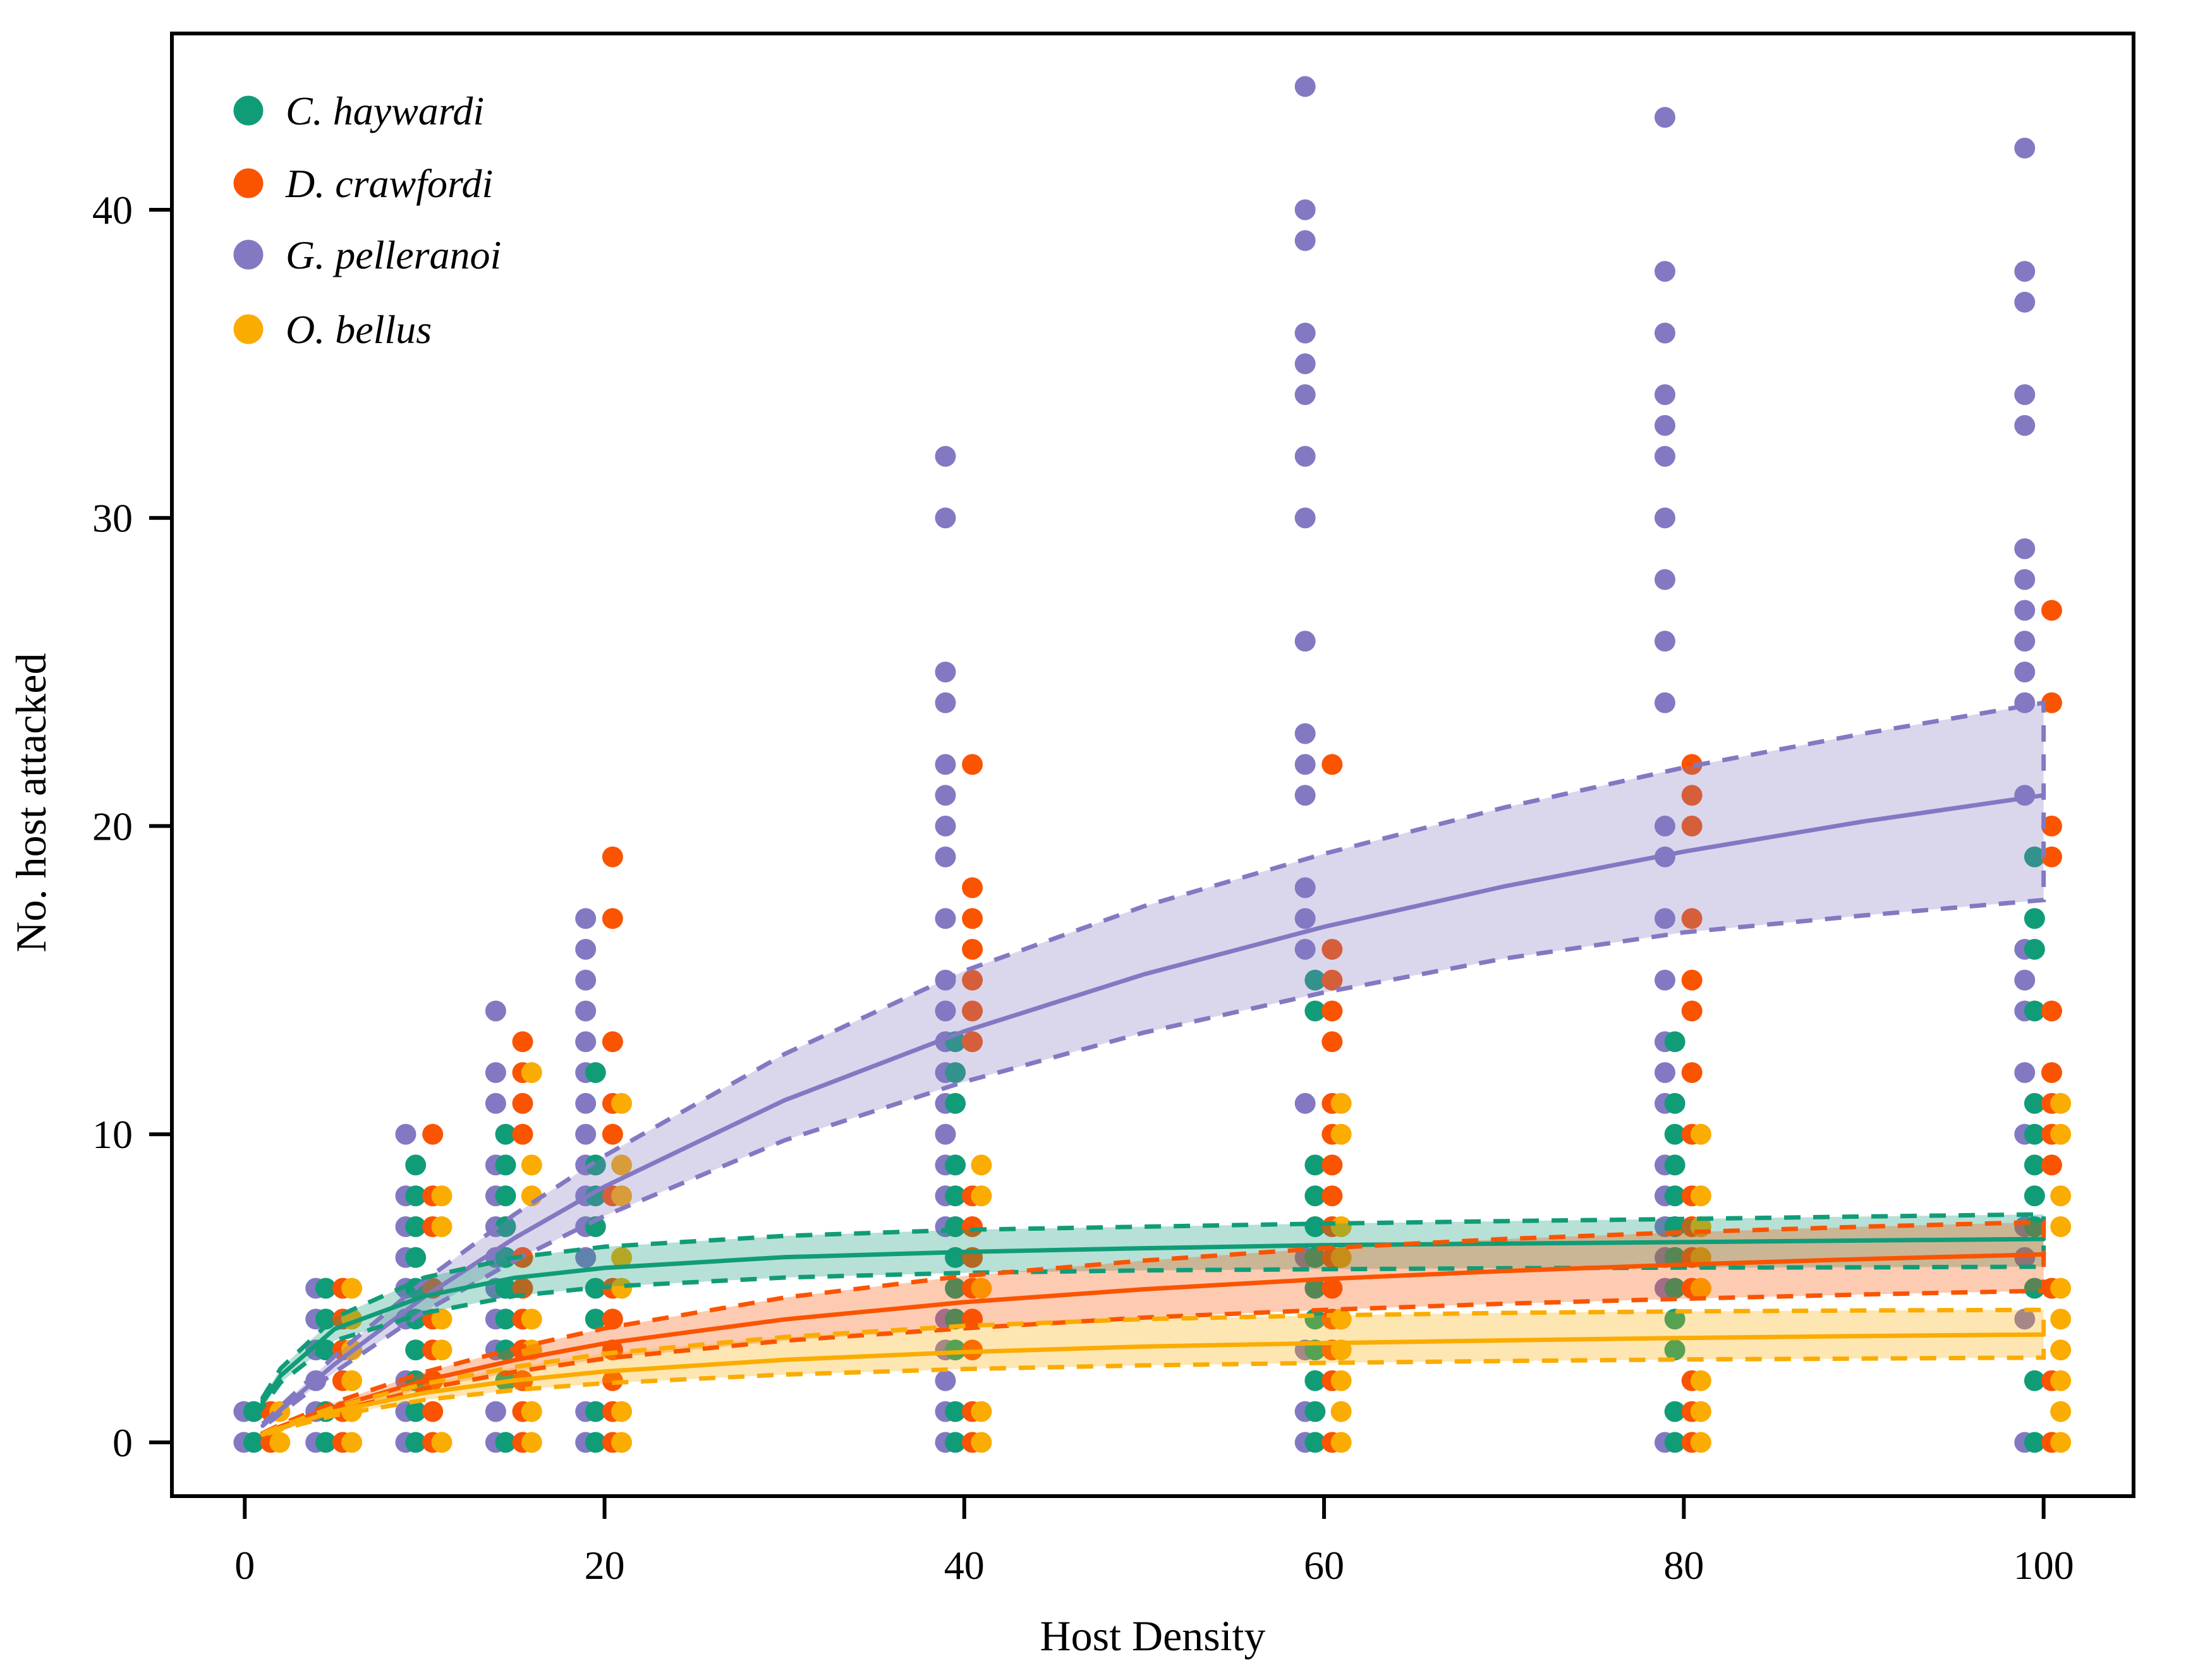 Image resolution: width=2186 pixels, height=1680 pixels. Describe the element at coordinates (1153, 1636) in the screenshot. I see `x-axis-title: Host Density` at that location.